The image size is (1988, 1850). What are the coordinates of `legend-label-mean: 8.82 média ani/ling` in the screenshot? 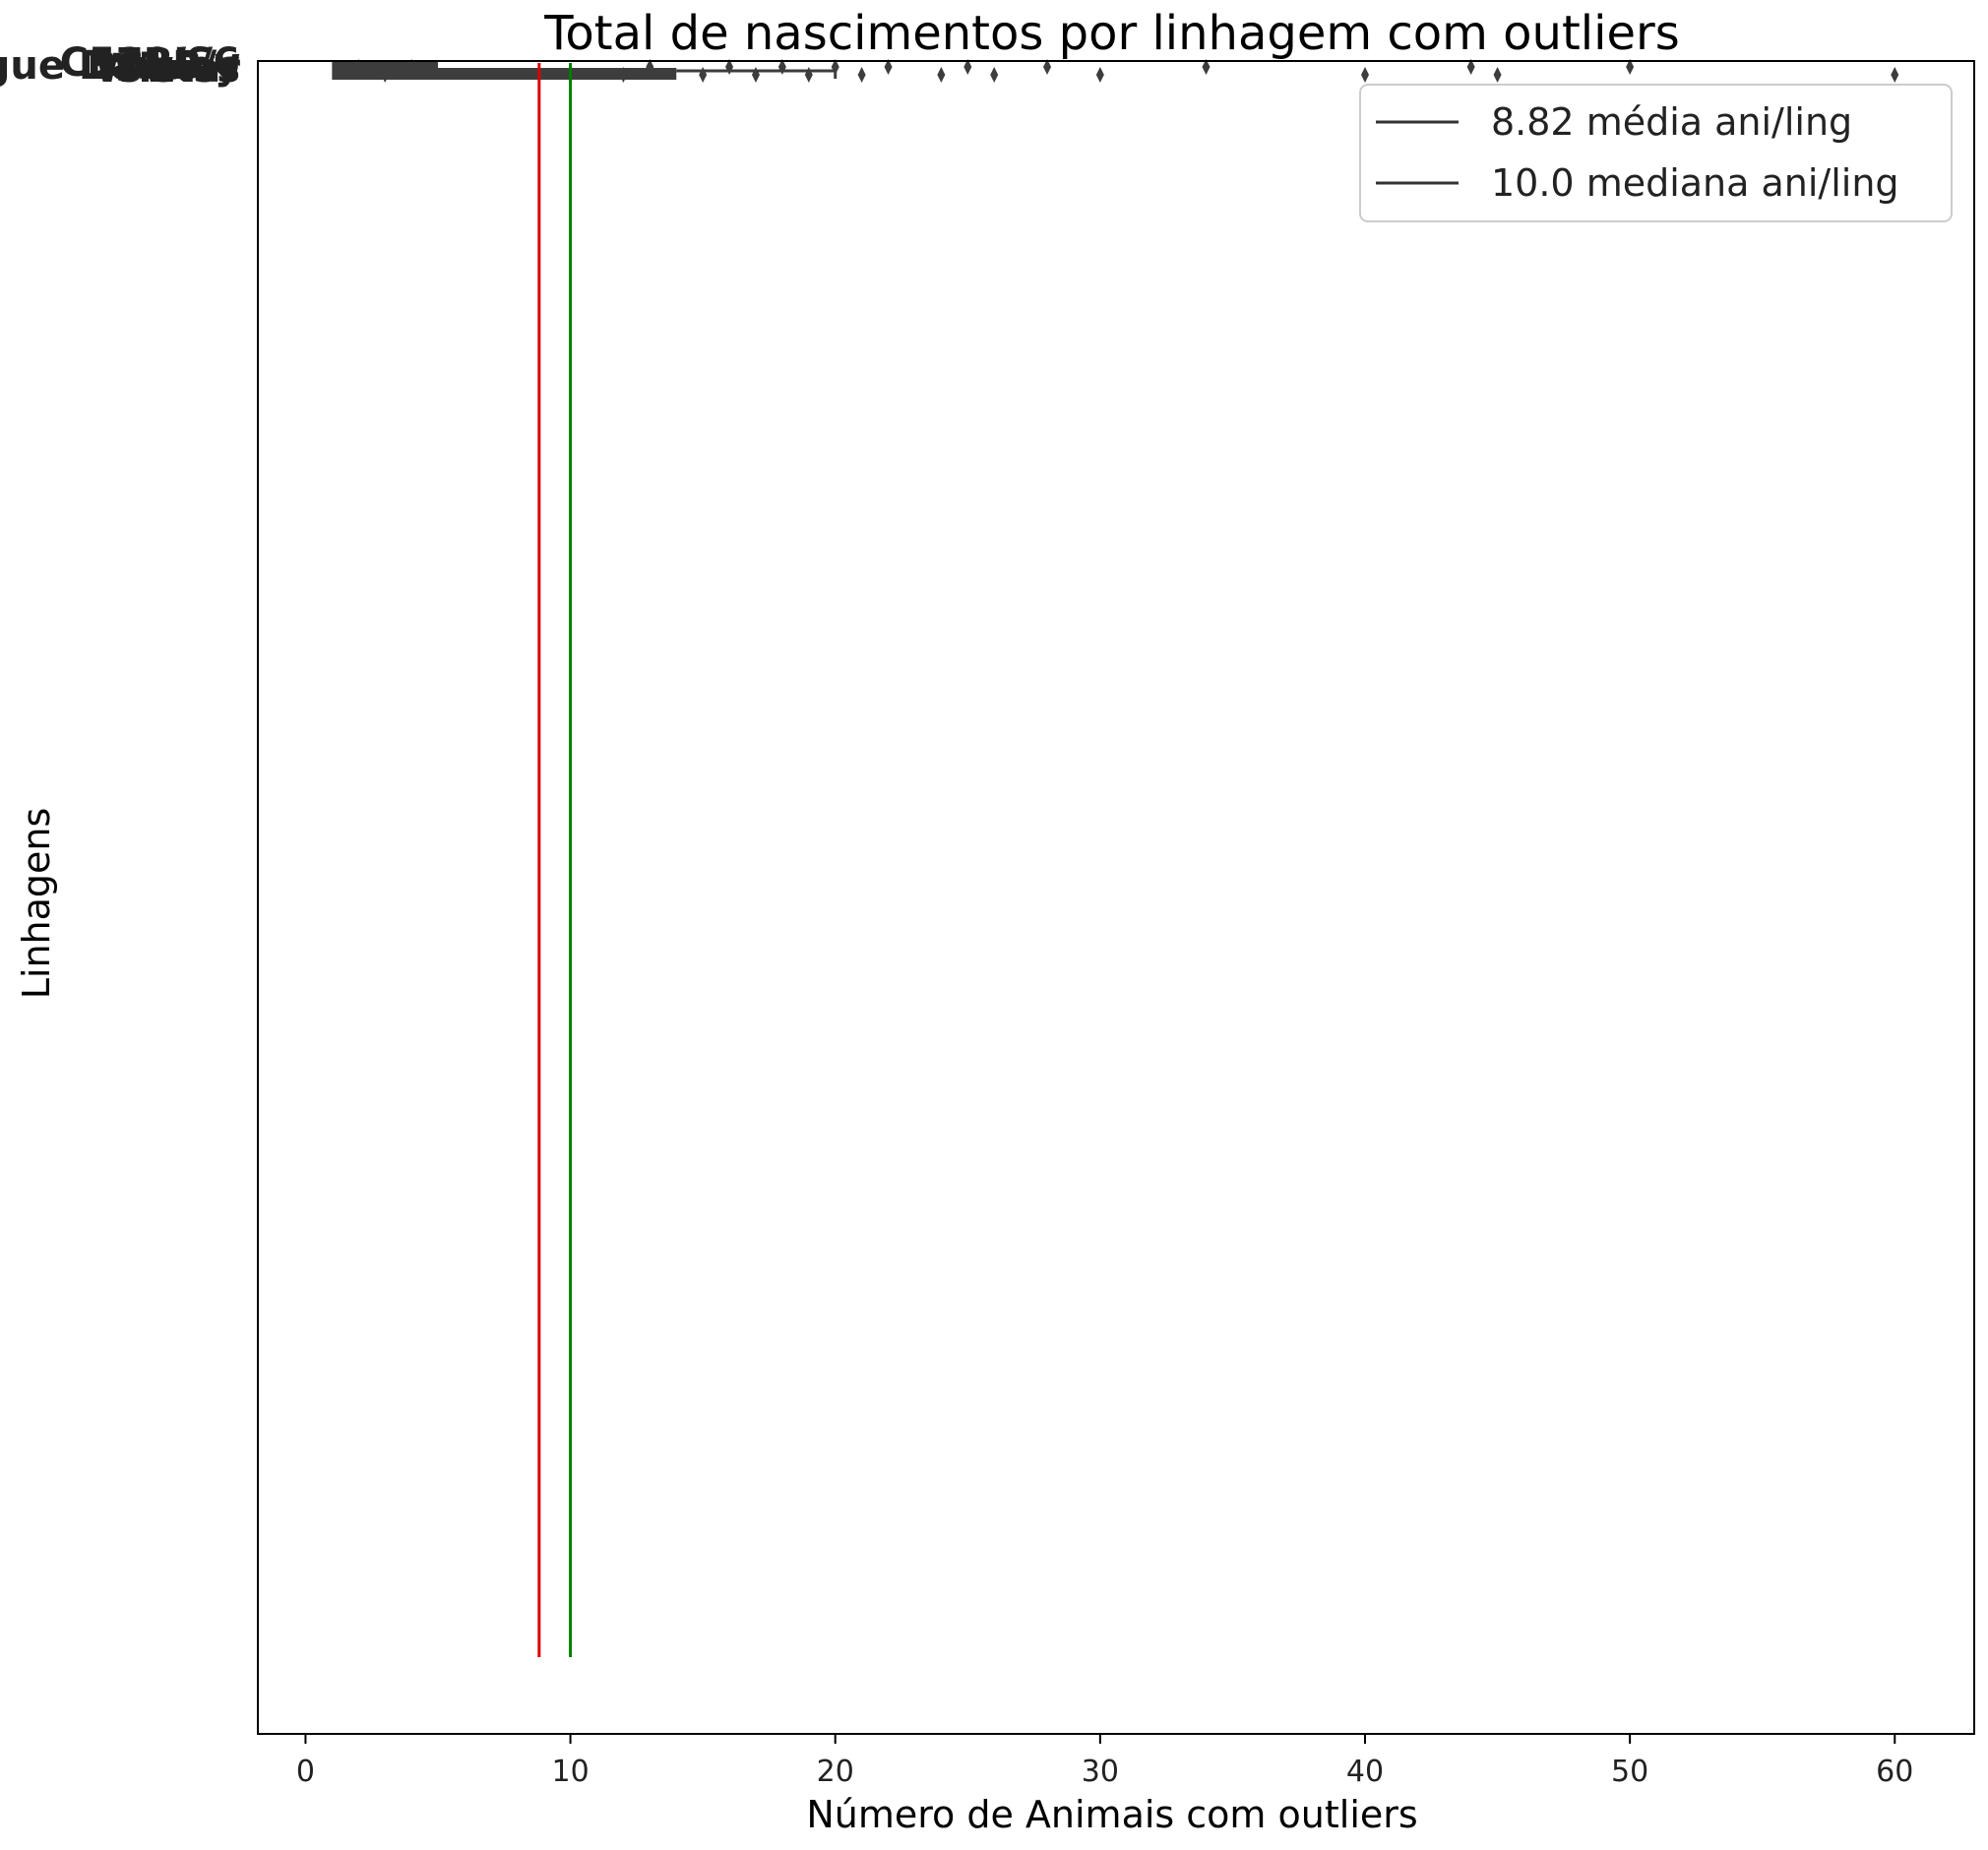 It's located at (1671, 122).